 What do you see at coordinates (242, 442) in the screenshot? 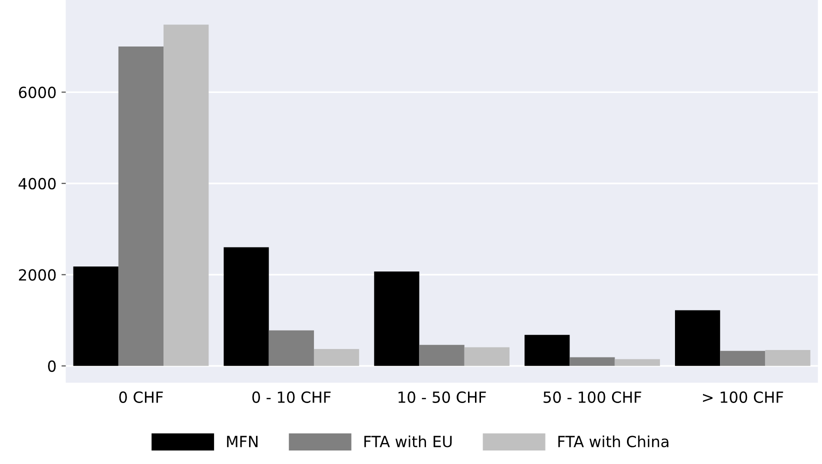
I see `legend-label: MFN` at bounding box center [242, 442].